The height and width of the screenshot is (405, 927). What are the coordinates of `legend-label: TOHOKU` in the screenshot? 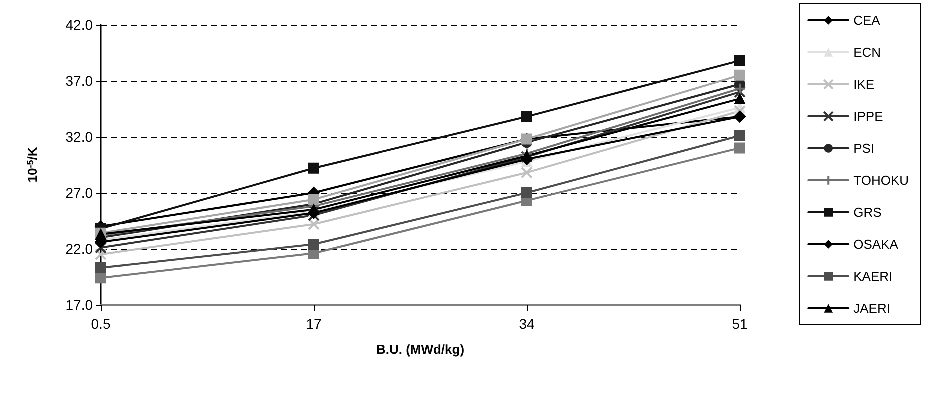 It's located at (882, 180).